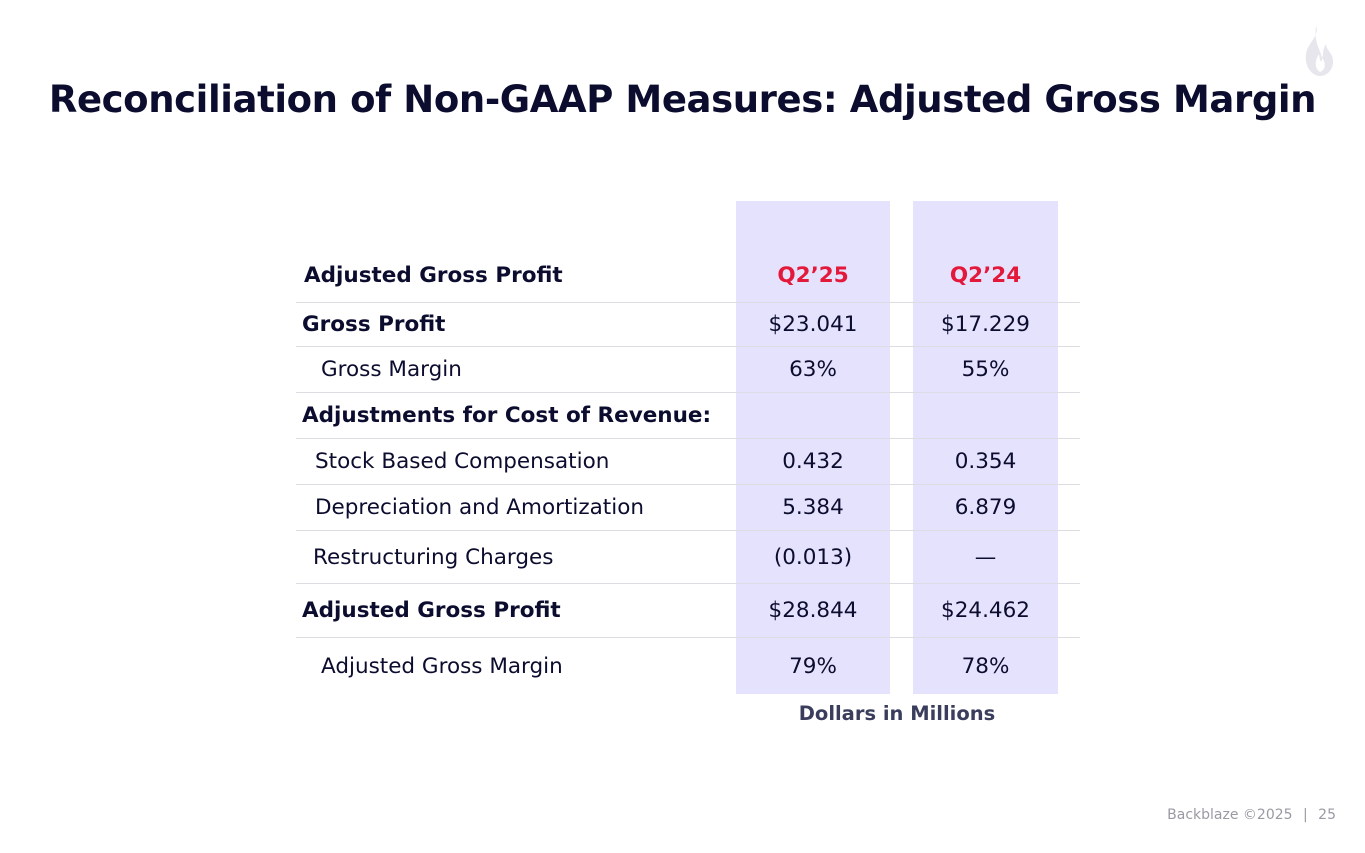 The image size is (1365, 853). What do you see at coordinates (813, 461) in the screenshot?
I see `row-value-q2-25: 0.432` at bounding box center [813, 461].